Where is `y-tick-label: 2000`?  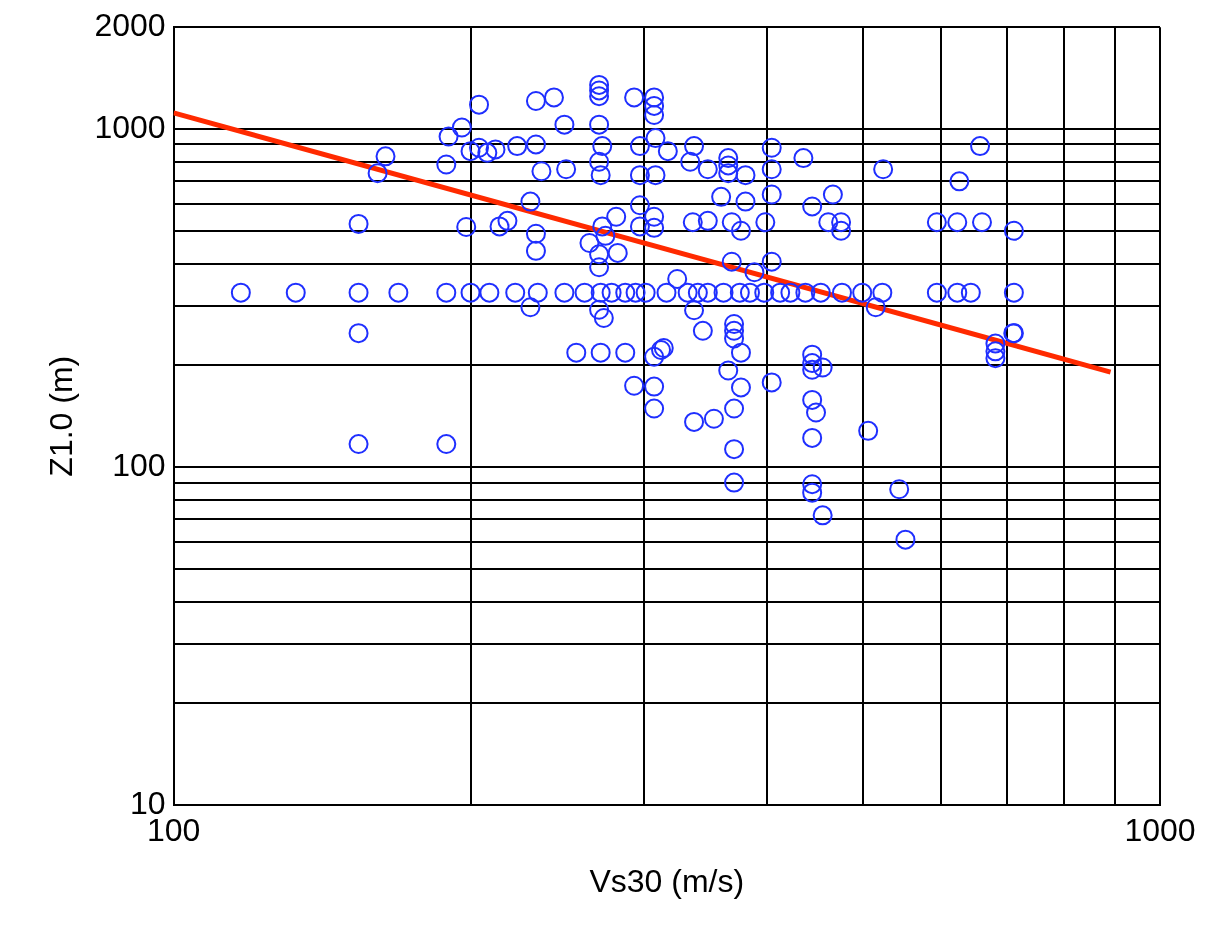 y-tick-label: 2000 is located at coordinates (130, 25).